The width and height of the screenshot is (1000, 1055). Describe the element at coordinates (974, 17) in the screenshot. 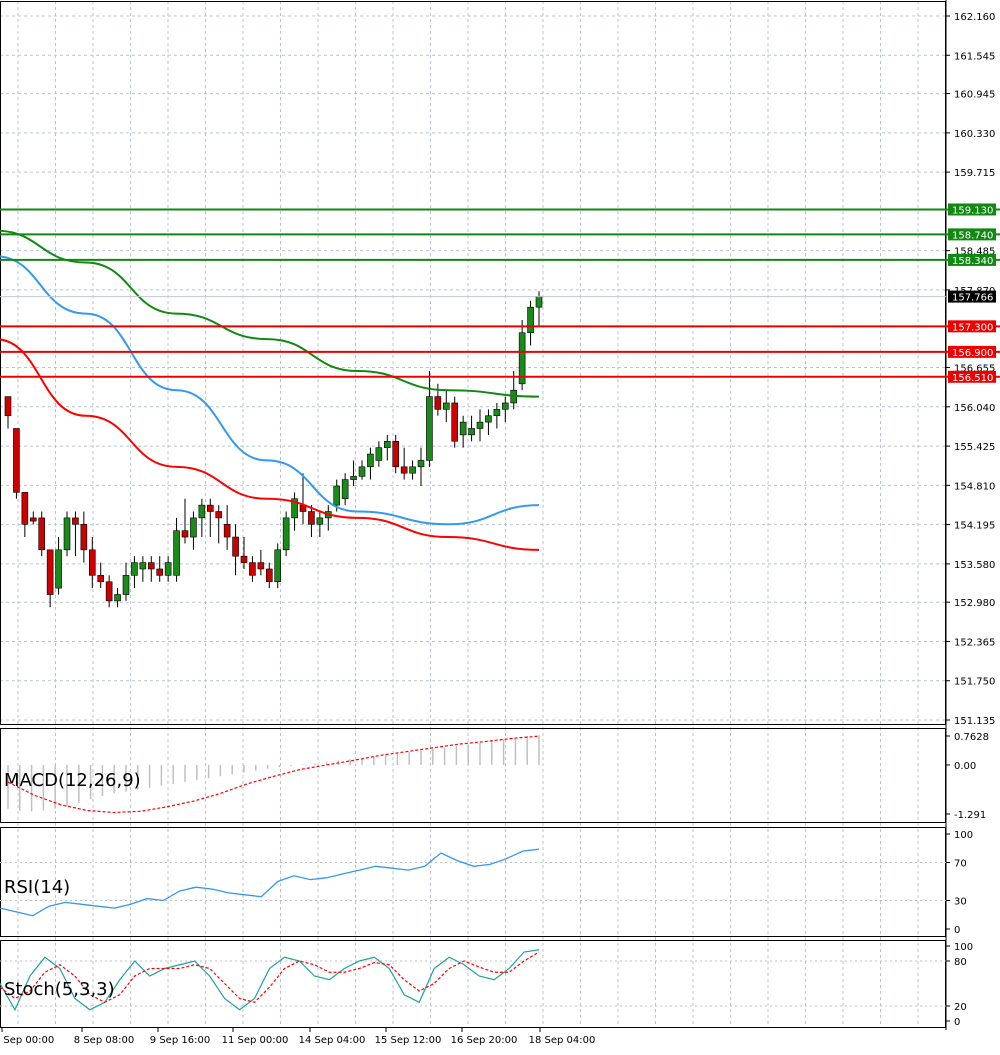

I see `price-tick-label: 162.160` at that location.